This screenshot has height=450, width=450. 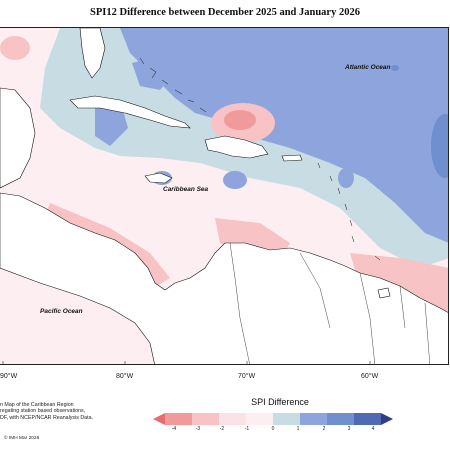 I want to click on legend-arrow-left, so click(x=159, y=419).